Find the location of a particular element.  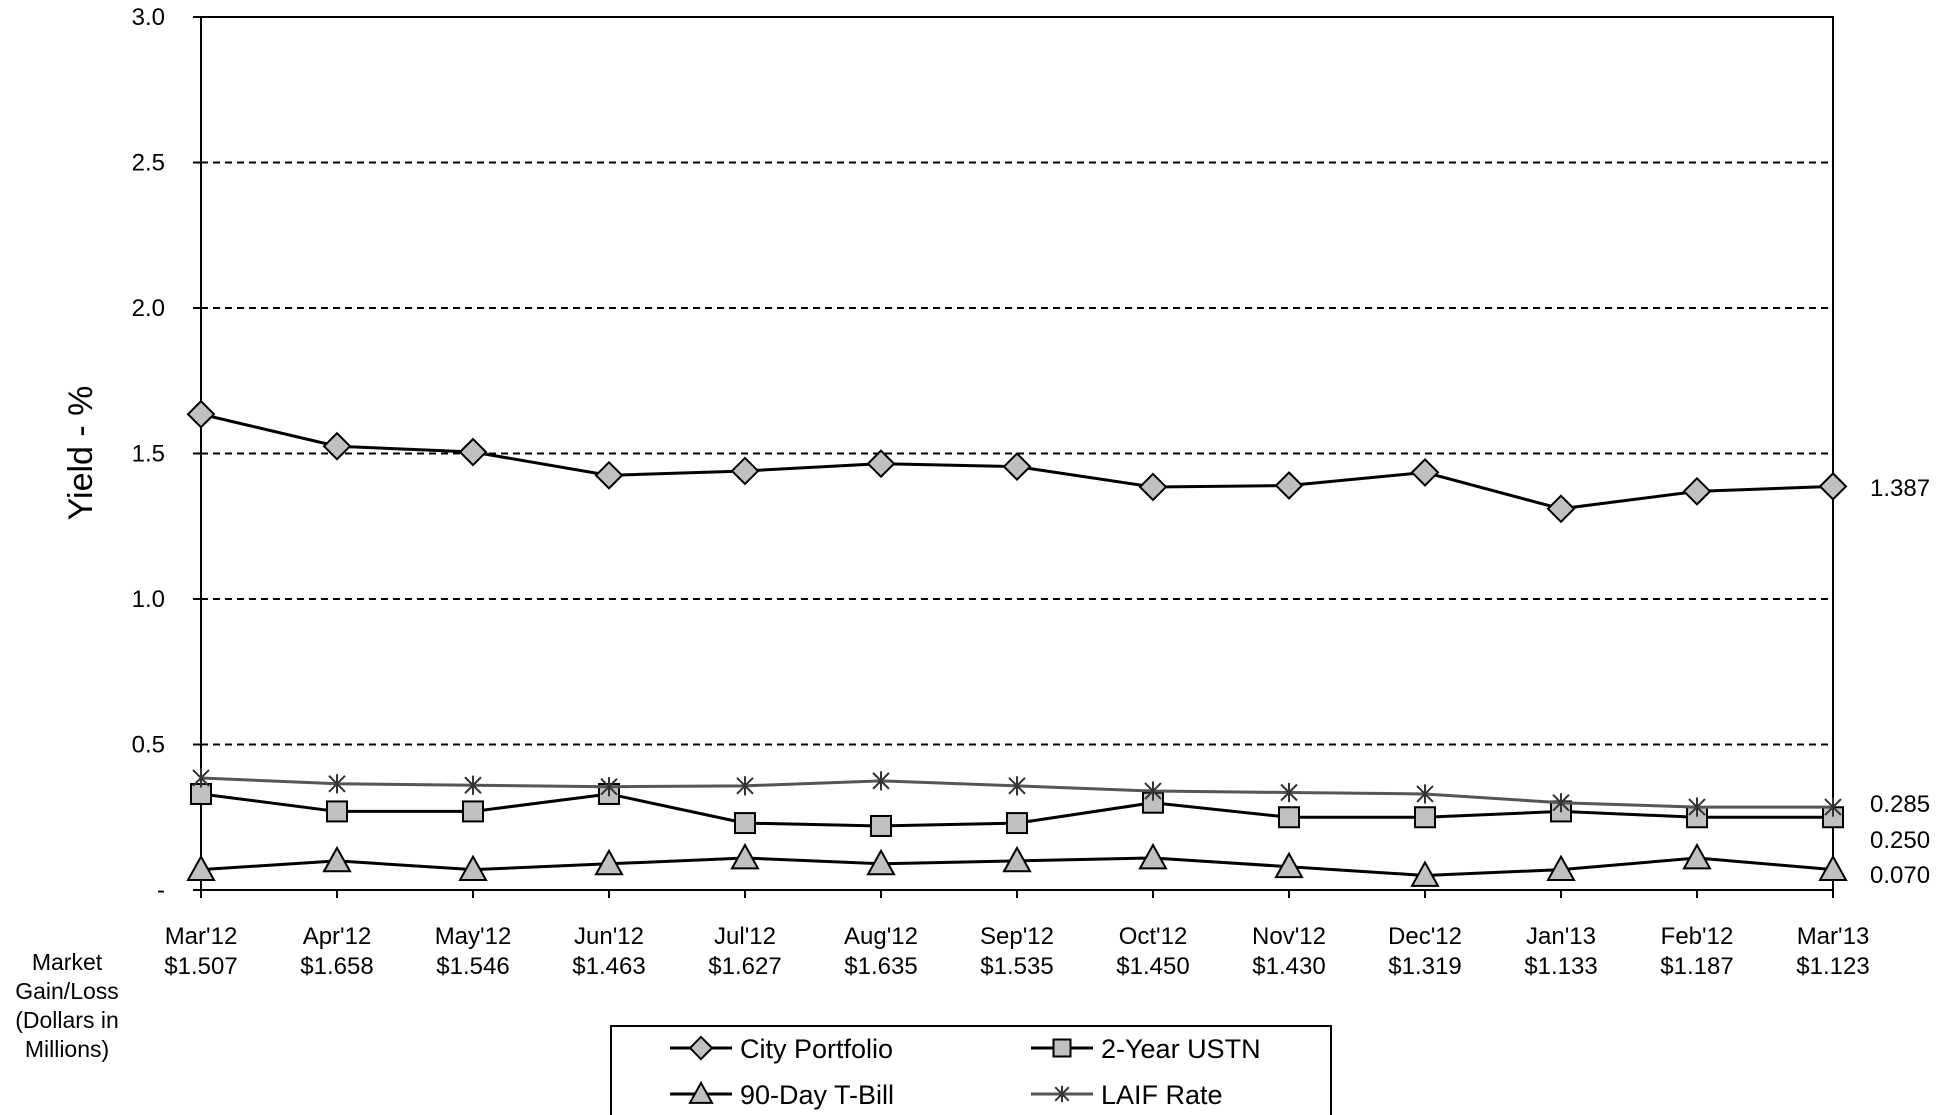

legend-entry-laif-rate-label: LAIF Rate is located at coordinates (1162, 1095).